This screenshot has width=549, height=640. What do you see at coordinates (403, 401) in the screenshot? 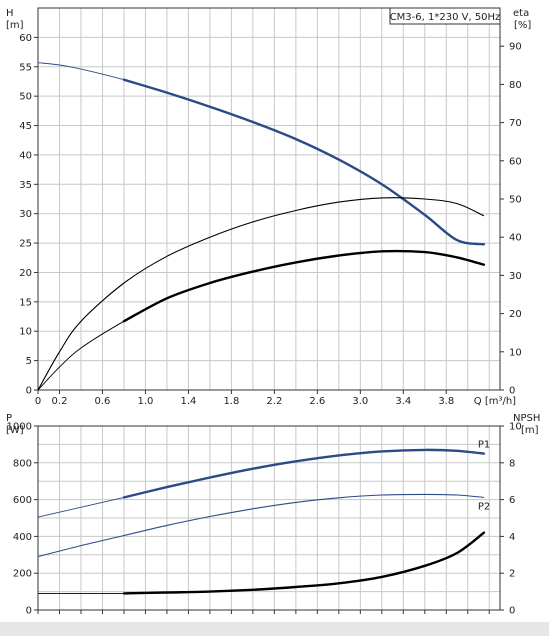
I see `chart1-x-tick-label: 3.4` at bounding box center [403, 401].